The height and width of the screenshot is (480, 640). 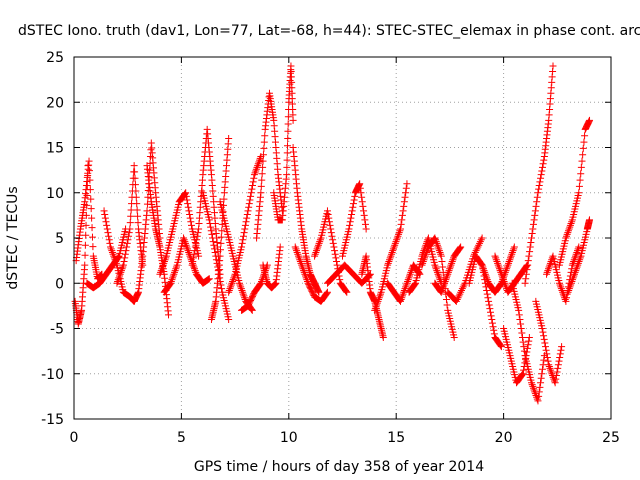 What do you see at coordinates (57, 330) in the screenshot?
I see `y-tick-label: -5` at bounding box center [57, 330].